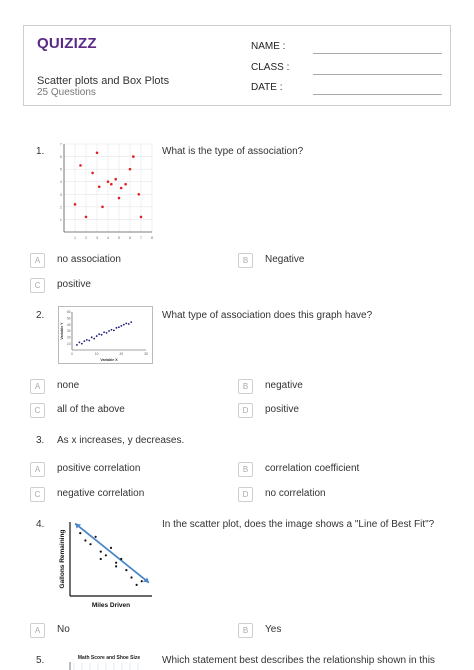 The height and width of the screenshot is (670, 474). What do you see at coordinates (61, 181) in the screenshot?
I see `y-tick-label: 4` at bounding box center [61, 181].